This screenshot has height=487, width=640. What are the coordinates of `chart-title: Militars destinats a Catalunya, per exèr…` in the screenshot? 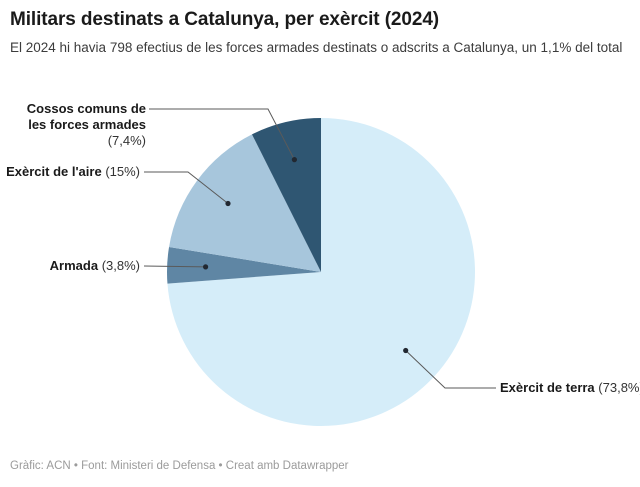 It's located at (225, 19).